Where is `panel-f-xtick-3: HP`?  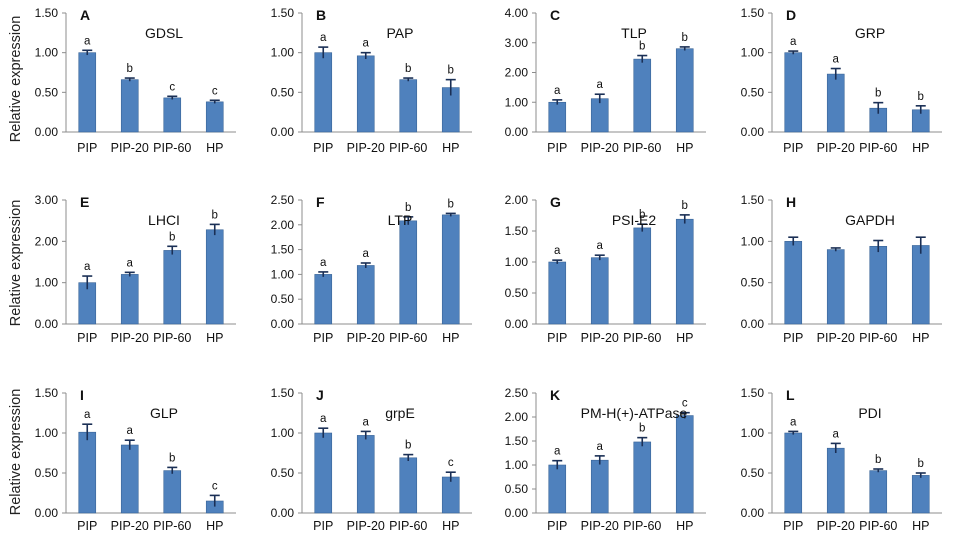
panel-f-xtick-3: HP is located at coordinates (450, 338).